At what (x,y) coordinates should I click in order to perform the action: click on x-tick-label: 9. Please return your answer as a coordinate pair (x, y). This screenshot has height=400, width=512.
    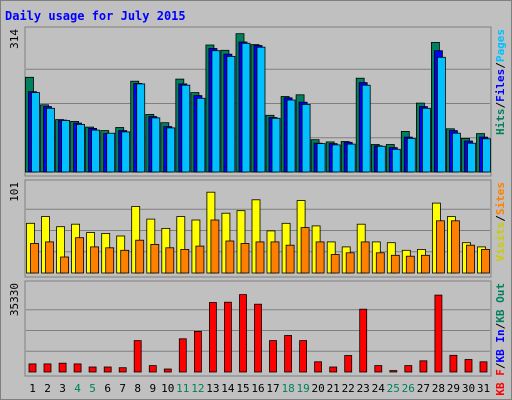
    Looking at the image, I should click on (152, 388).